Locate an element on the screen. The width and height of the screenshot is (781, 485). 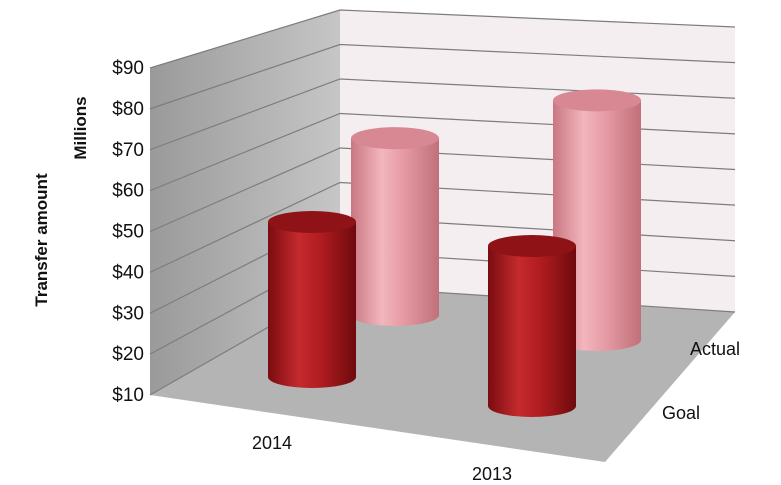
goal-bar-top-2013 is located at coordinates (532, 246).